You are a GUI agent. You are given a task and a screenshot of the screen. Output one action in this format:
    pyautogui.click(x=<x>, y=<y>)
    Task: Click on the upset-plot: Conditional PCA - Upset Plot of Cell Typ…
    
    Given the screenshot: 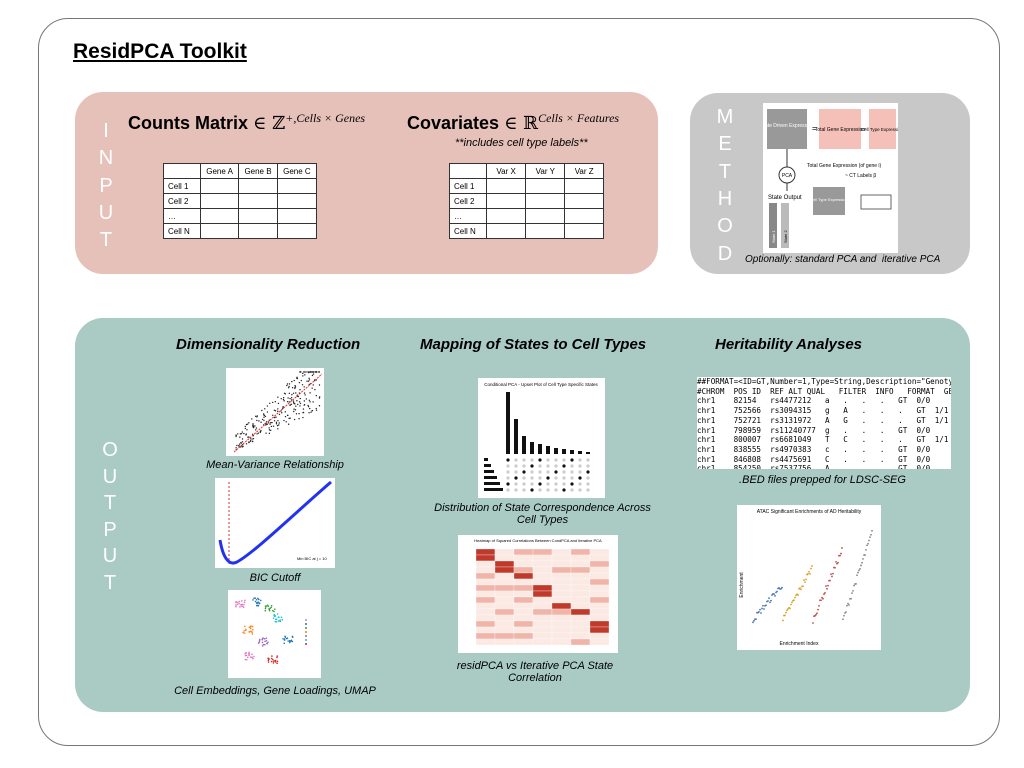 What is the action you would take?
    pyautogui.click(x=541, y=438)
    